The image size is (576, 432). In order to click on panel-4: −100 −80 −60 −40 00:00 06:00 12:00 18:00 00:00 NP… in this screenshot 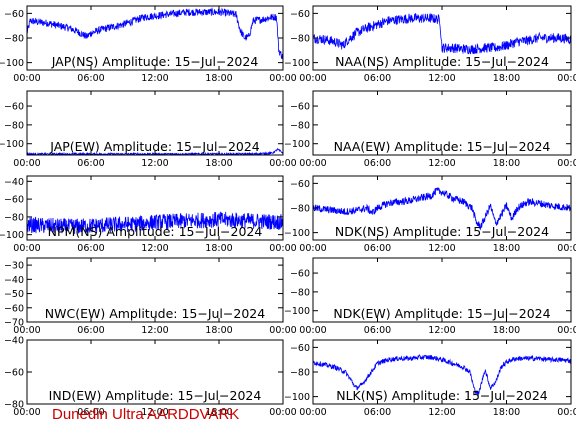, I will do `click(148, 214)`.